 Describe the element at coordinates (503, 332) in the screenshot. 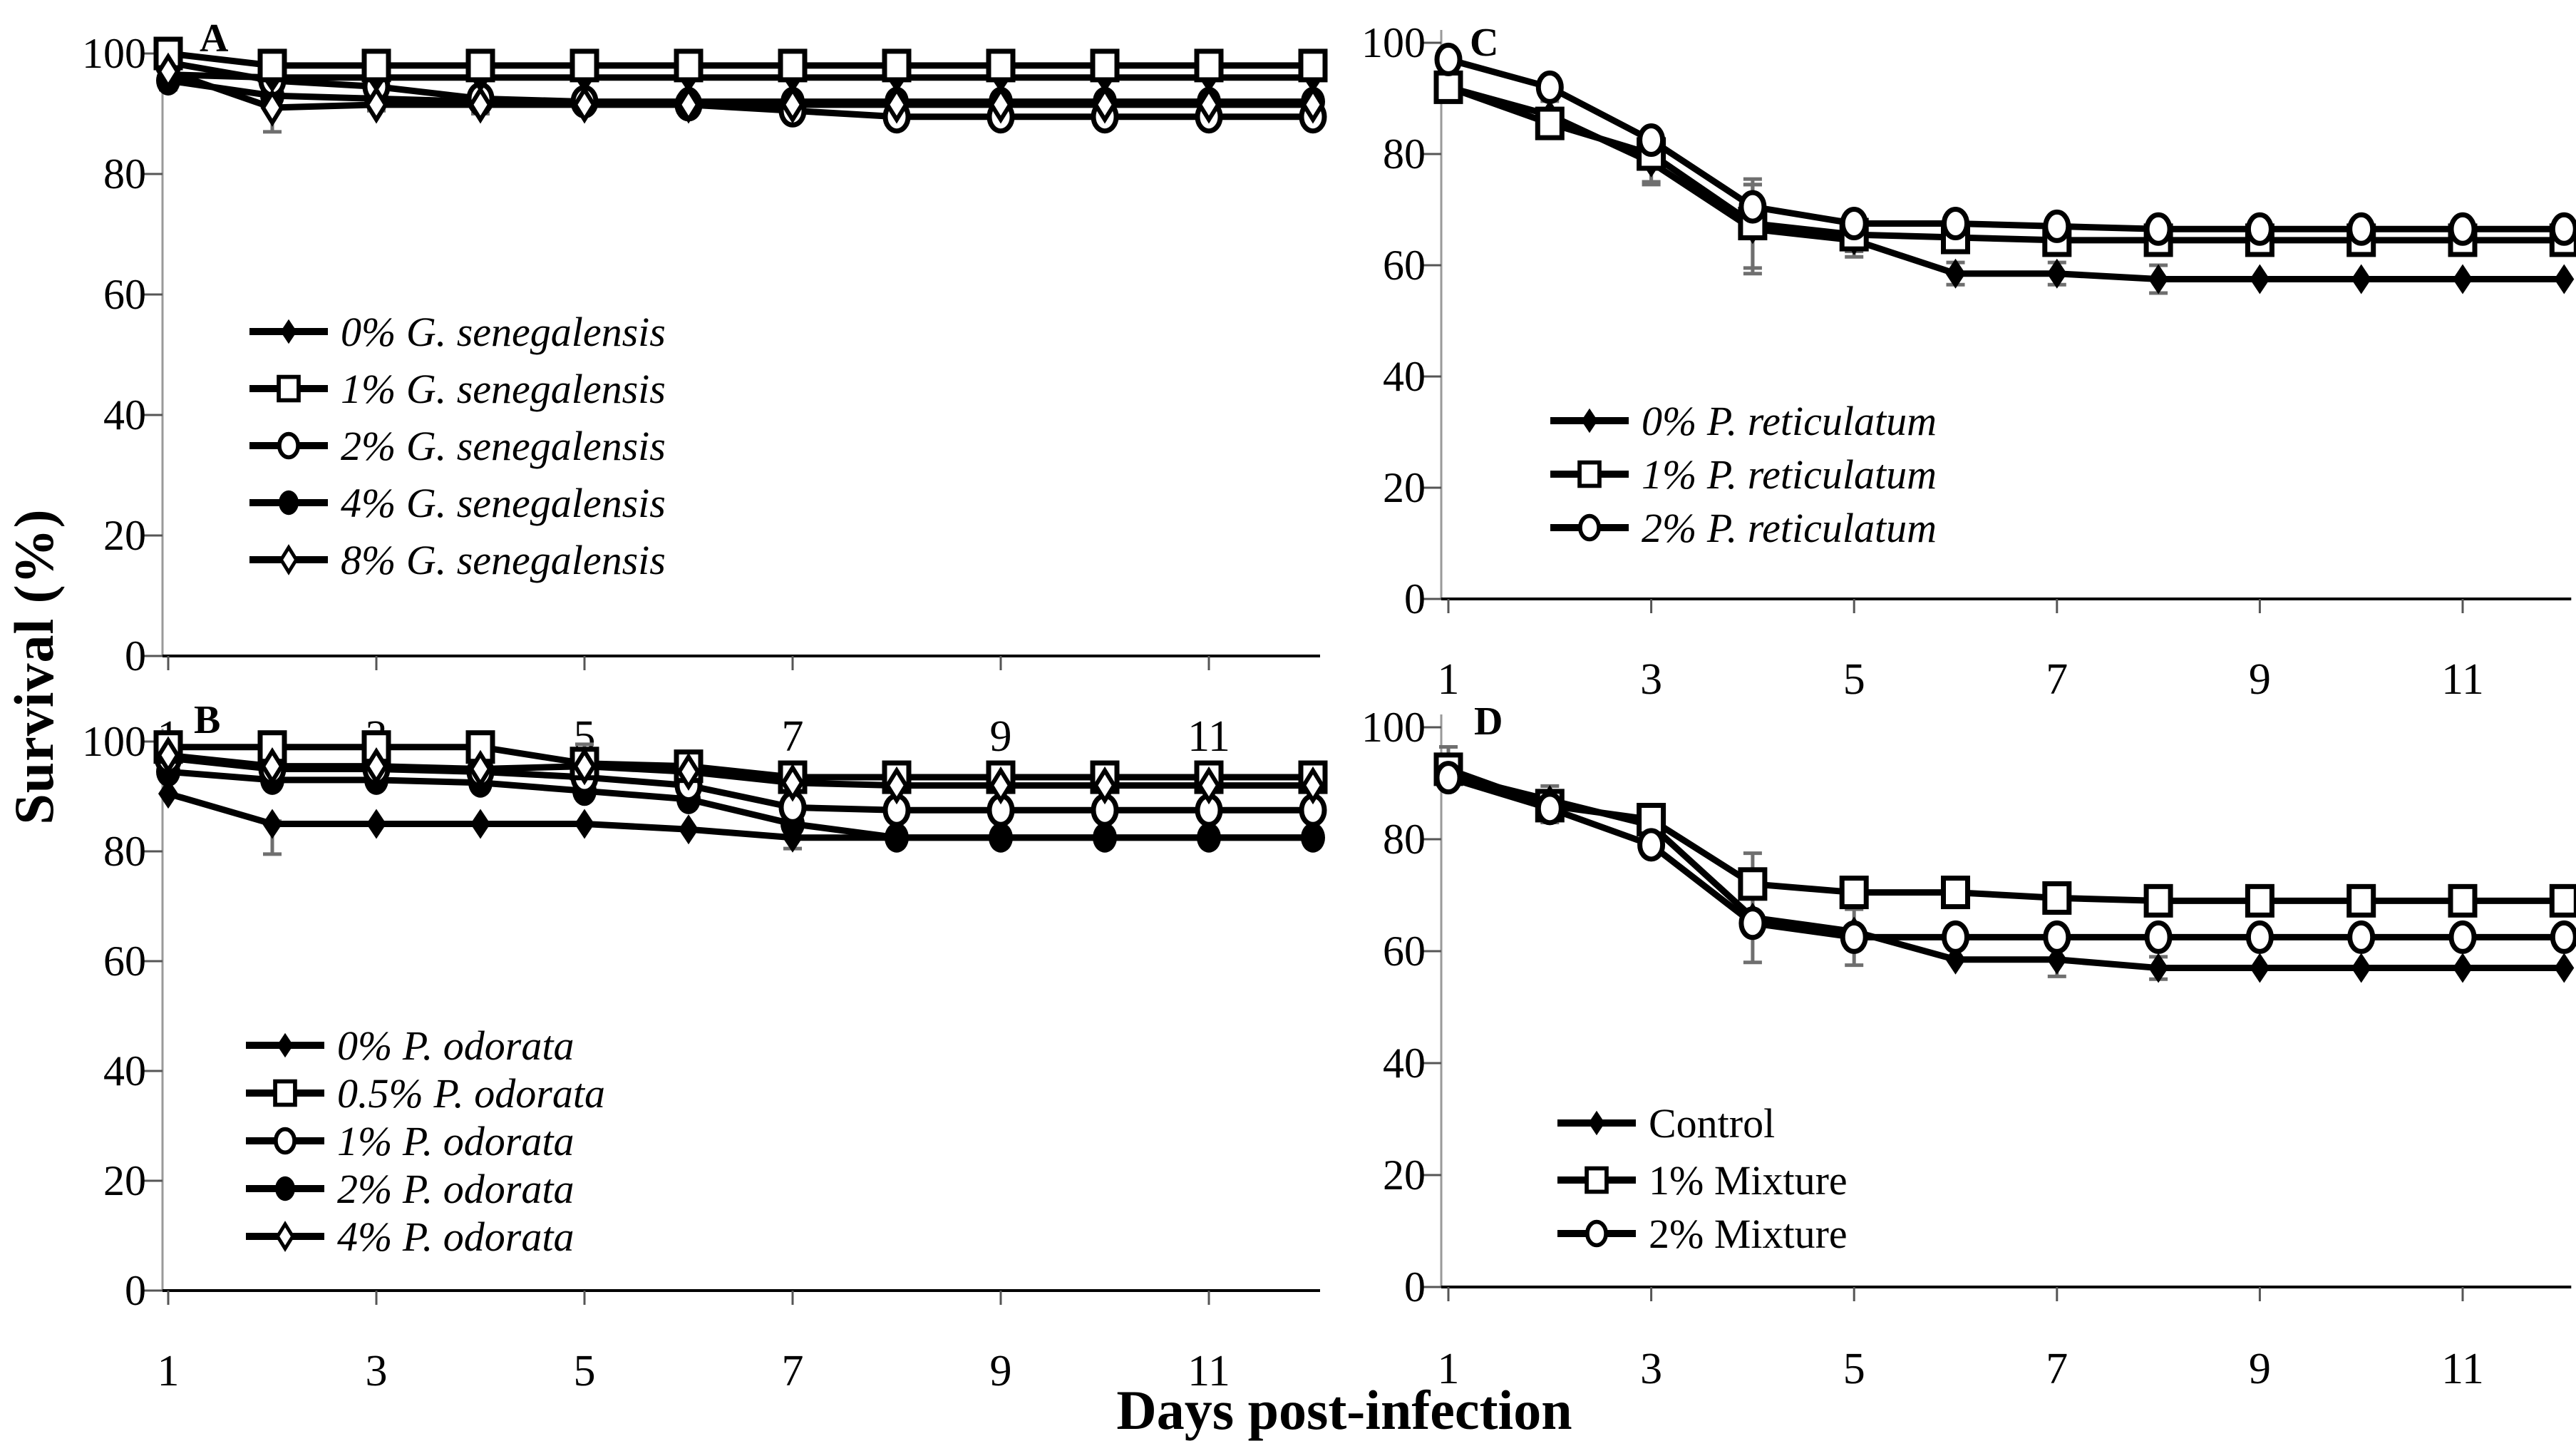

I see `legend-label: 0% G. senegalensis` at that location.